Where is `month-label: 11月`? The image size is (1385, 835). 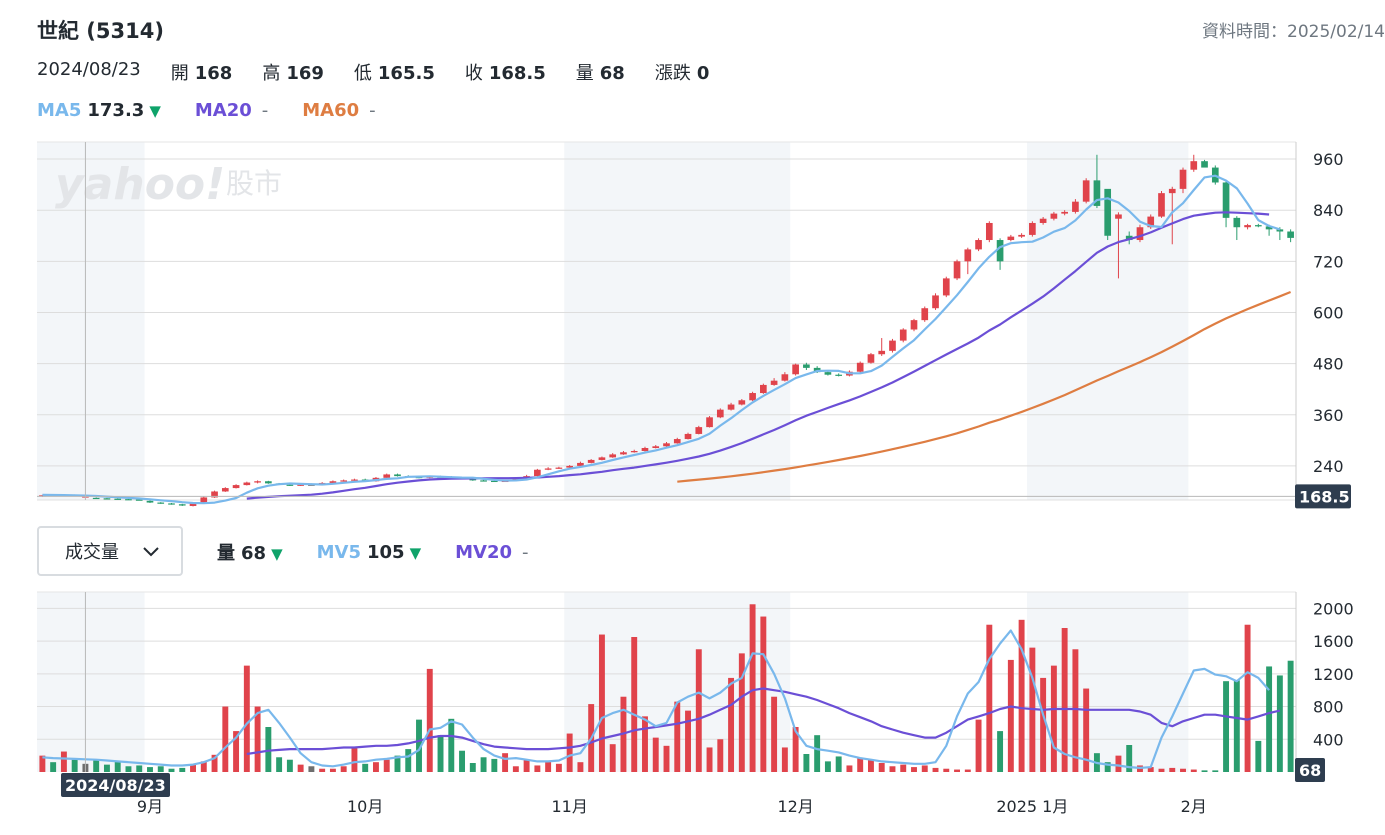 month-label: 11月 is located at coordinates (569, 806).